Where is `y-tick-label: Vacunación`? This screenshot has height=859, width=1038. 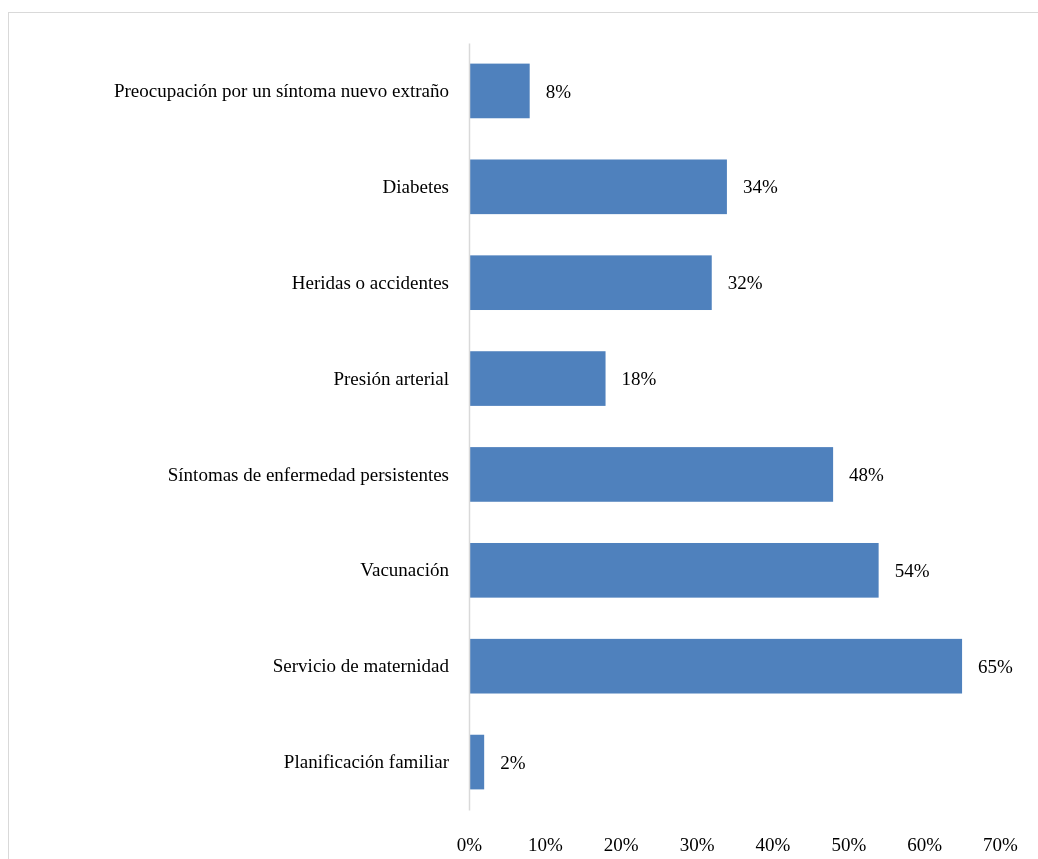
y-tick-label: Vacunación is located at coordinates (405, 570).